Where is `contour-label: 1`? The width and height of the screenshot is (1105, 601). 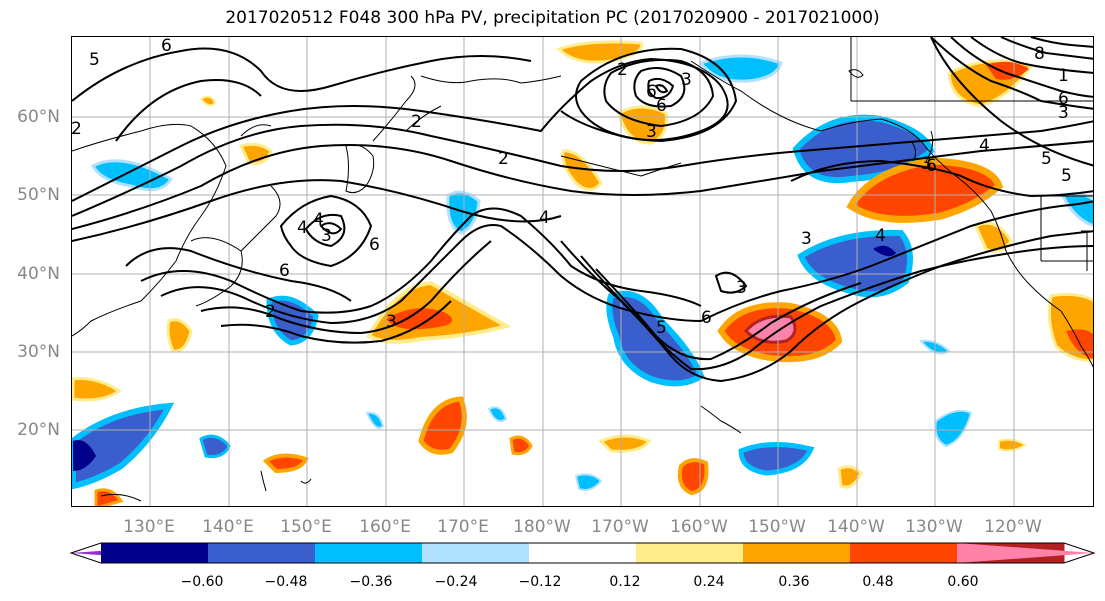
contour-label: 1 is located at coordinates (1063, 76).